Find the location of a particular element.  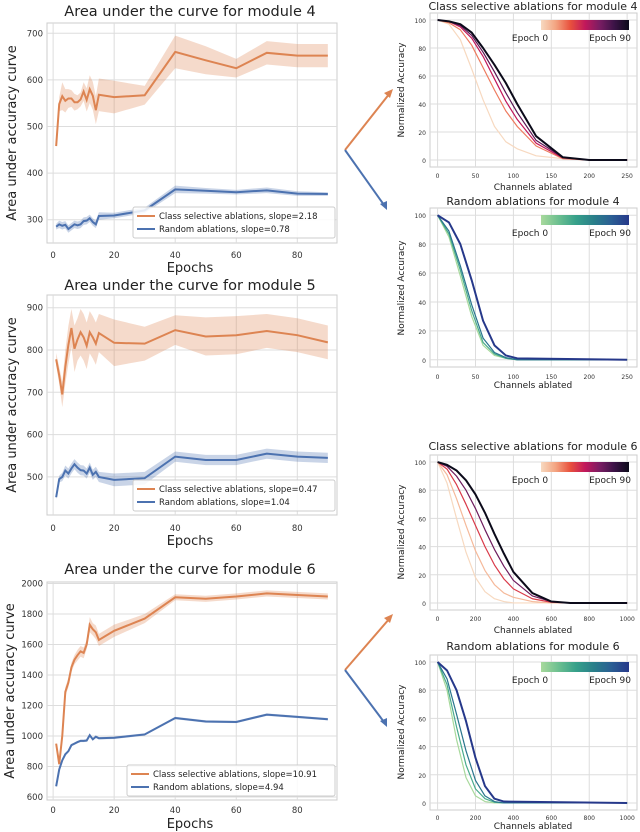

chart-title: Random ablations for module 4 is located at coordinates (532, 201).